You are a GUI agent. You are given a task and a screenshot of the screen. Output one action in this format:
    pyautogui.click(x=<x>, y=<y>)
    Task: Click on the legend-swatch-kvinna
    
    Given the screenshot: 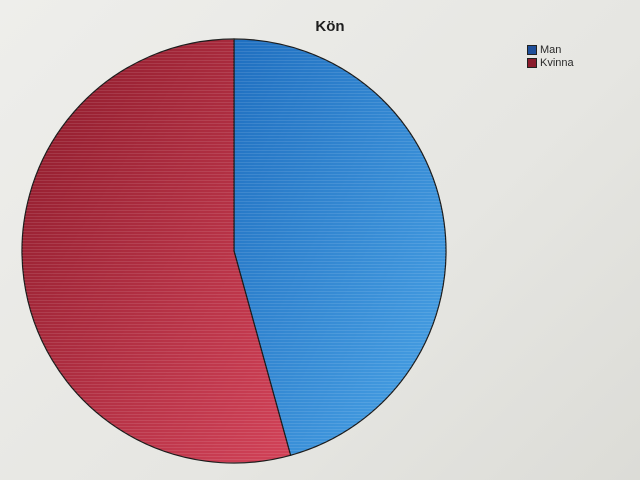 What is the action you would take?
    pyautogui.click(x=532, y=62)
    